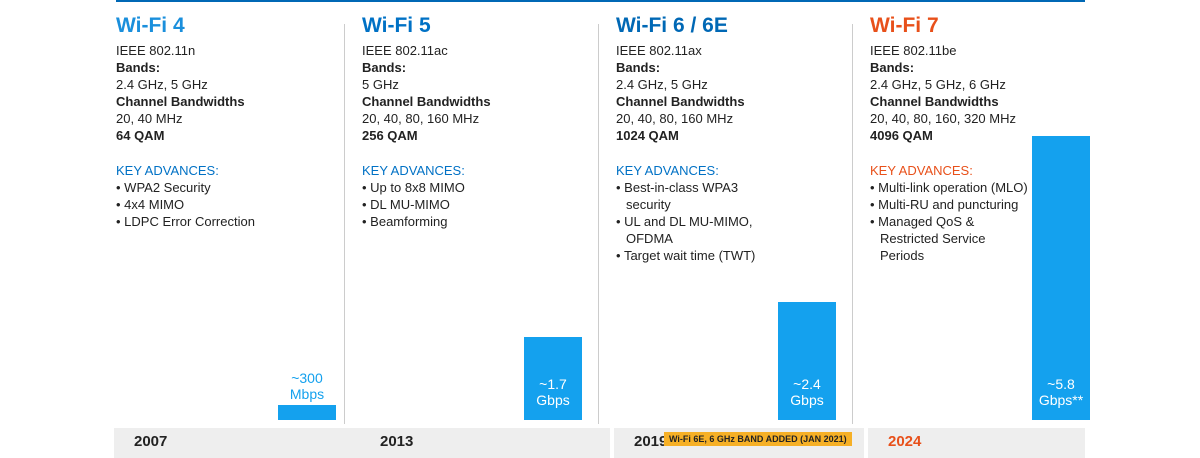  I want to click on advance-item: UL and DL MU-MIMO, OFDMA, so click(696, 230).